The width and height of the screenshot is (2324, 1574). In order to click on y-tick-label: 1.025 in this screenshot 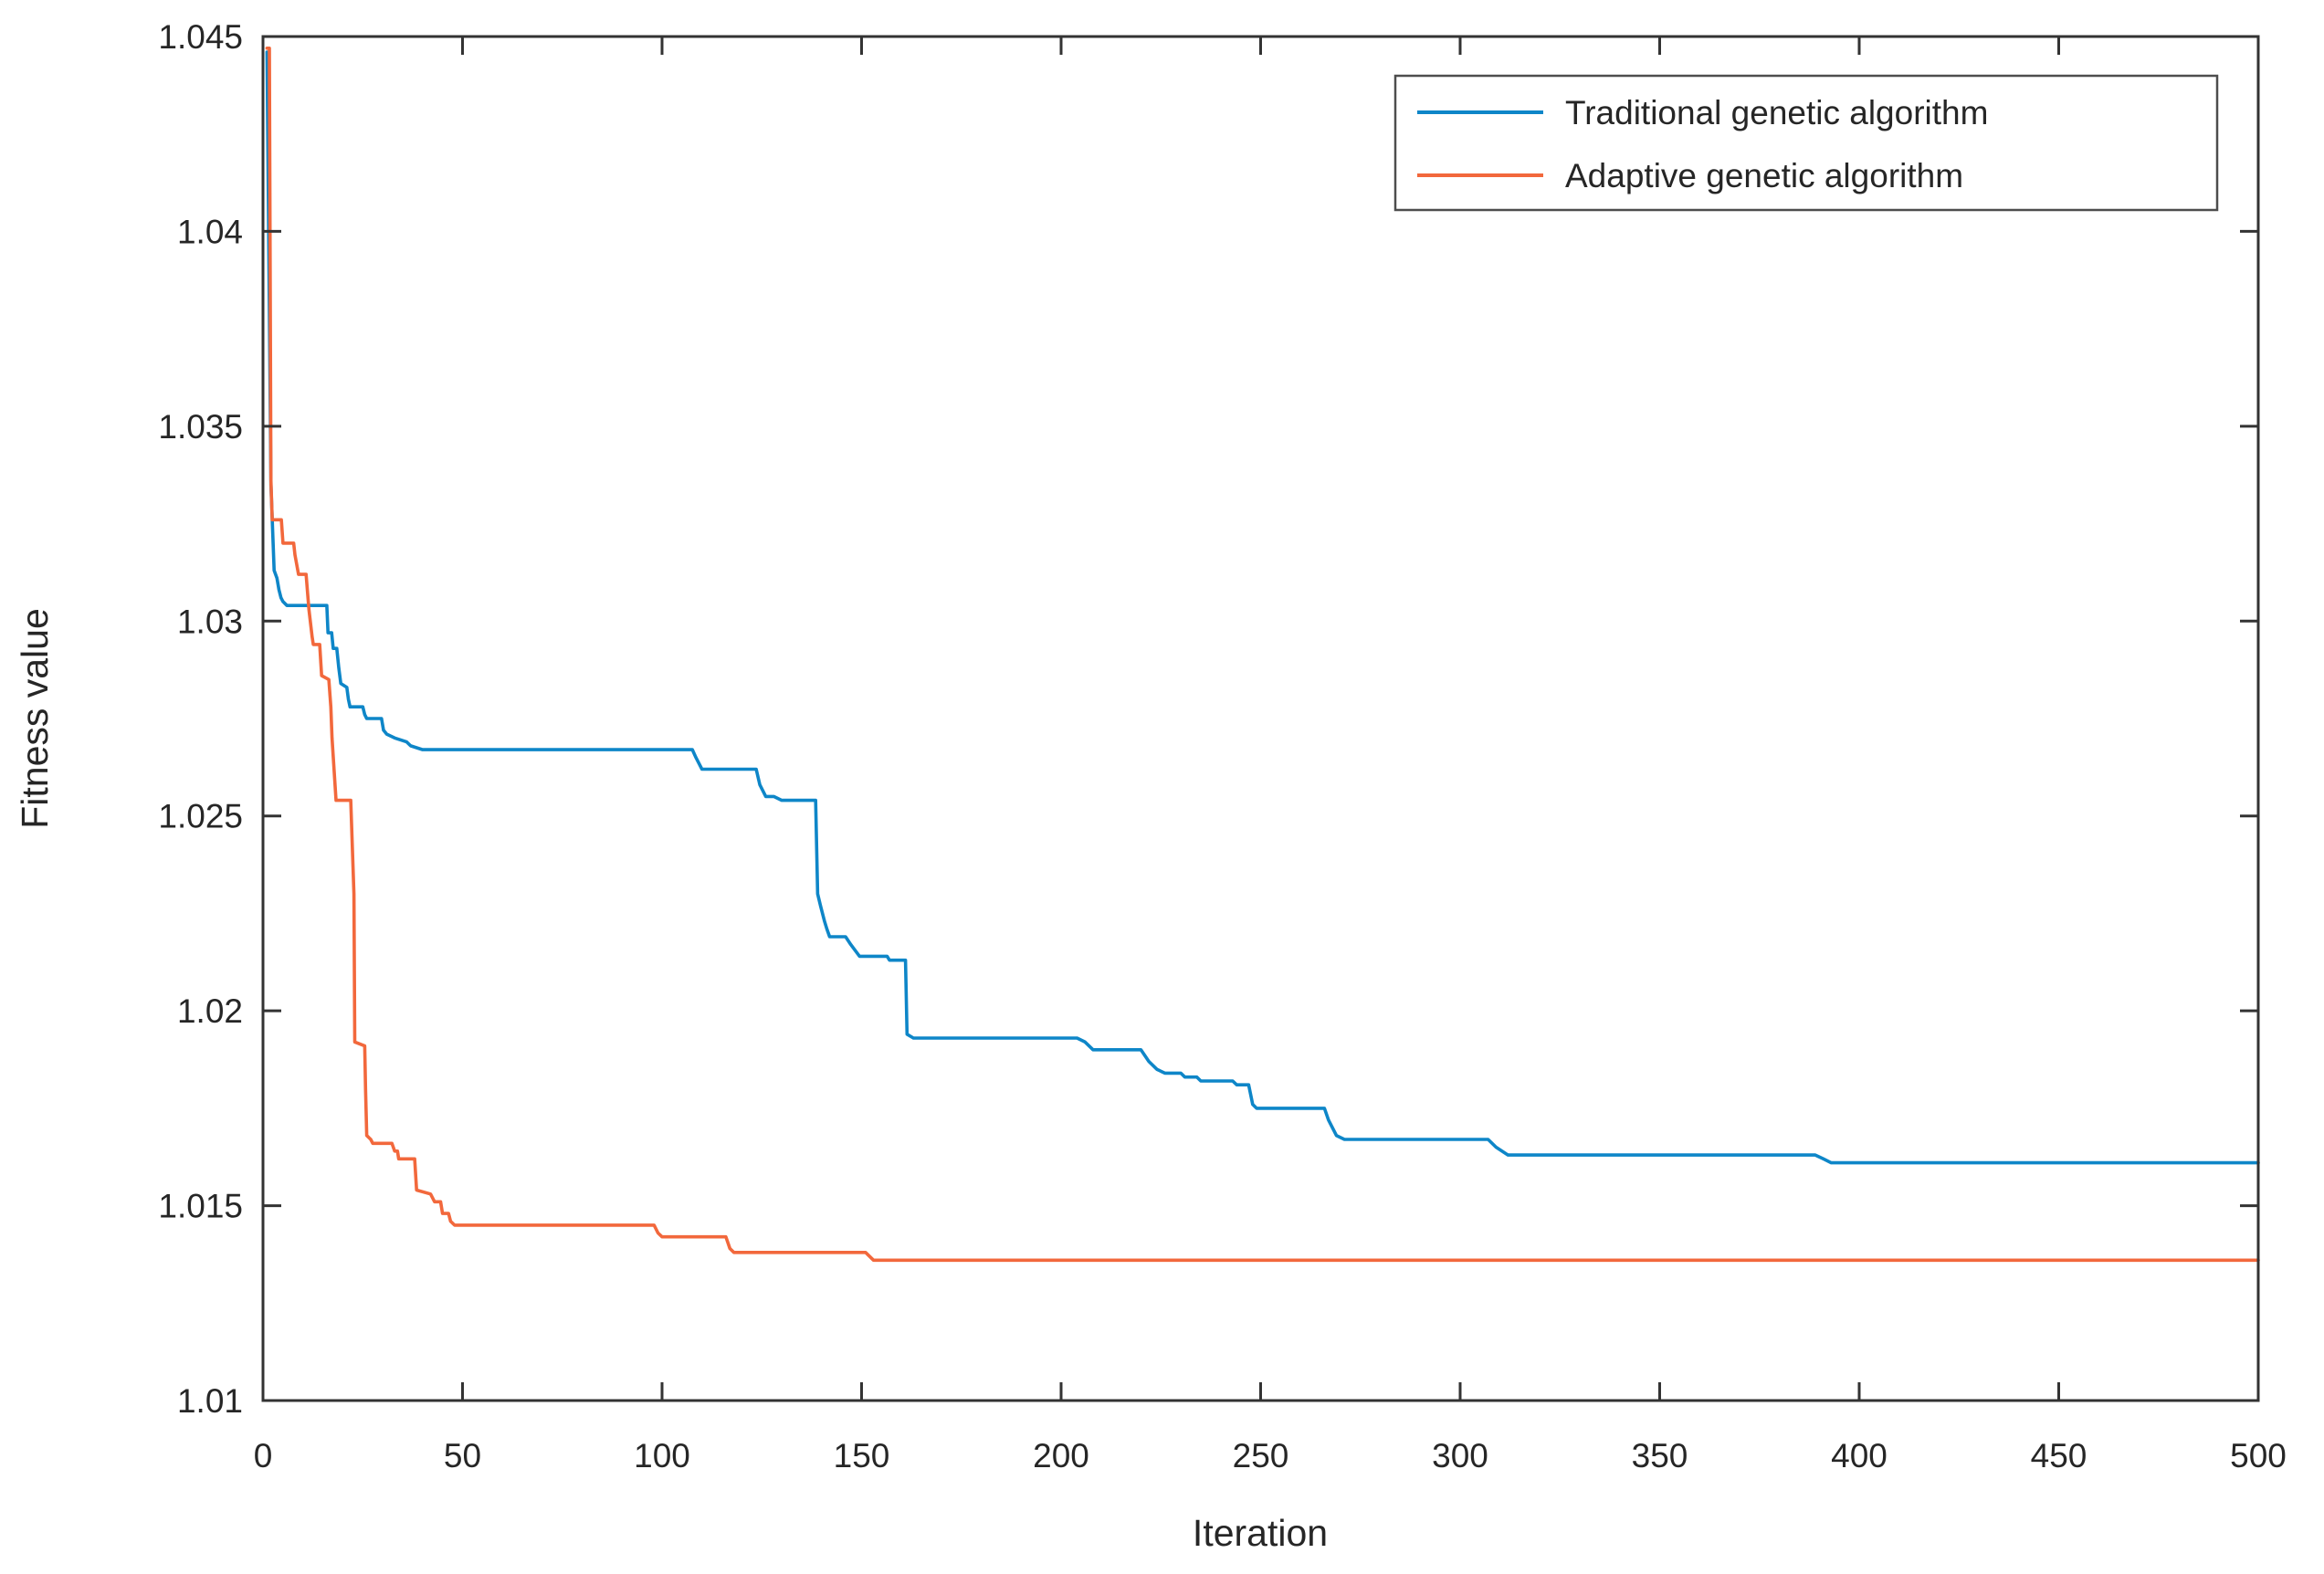, I will do `click(200, 817)`.